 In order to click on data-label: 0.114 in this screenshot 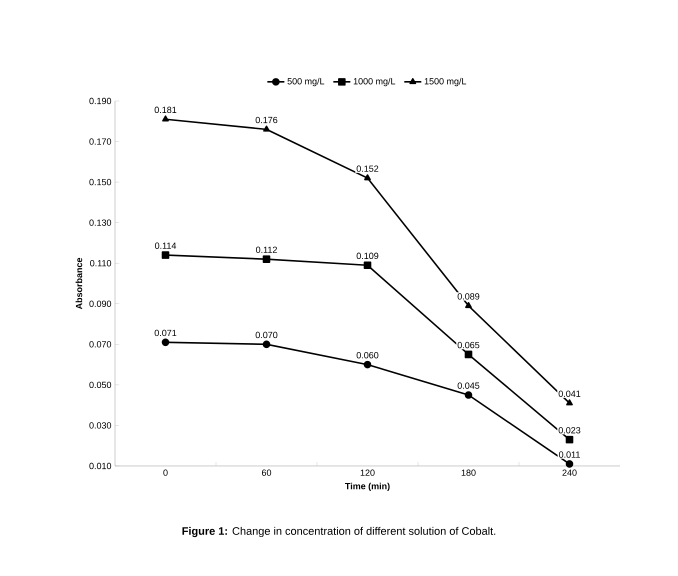, I will do `click(165, 245)`.